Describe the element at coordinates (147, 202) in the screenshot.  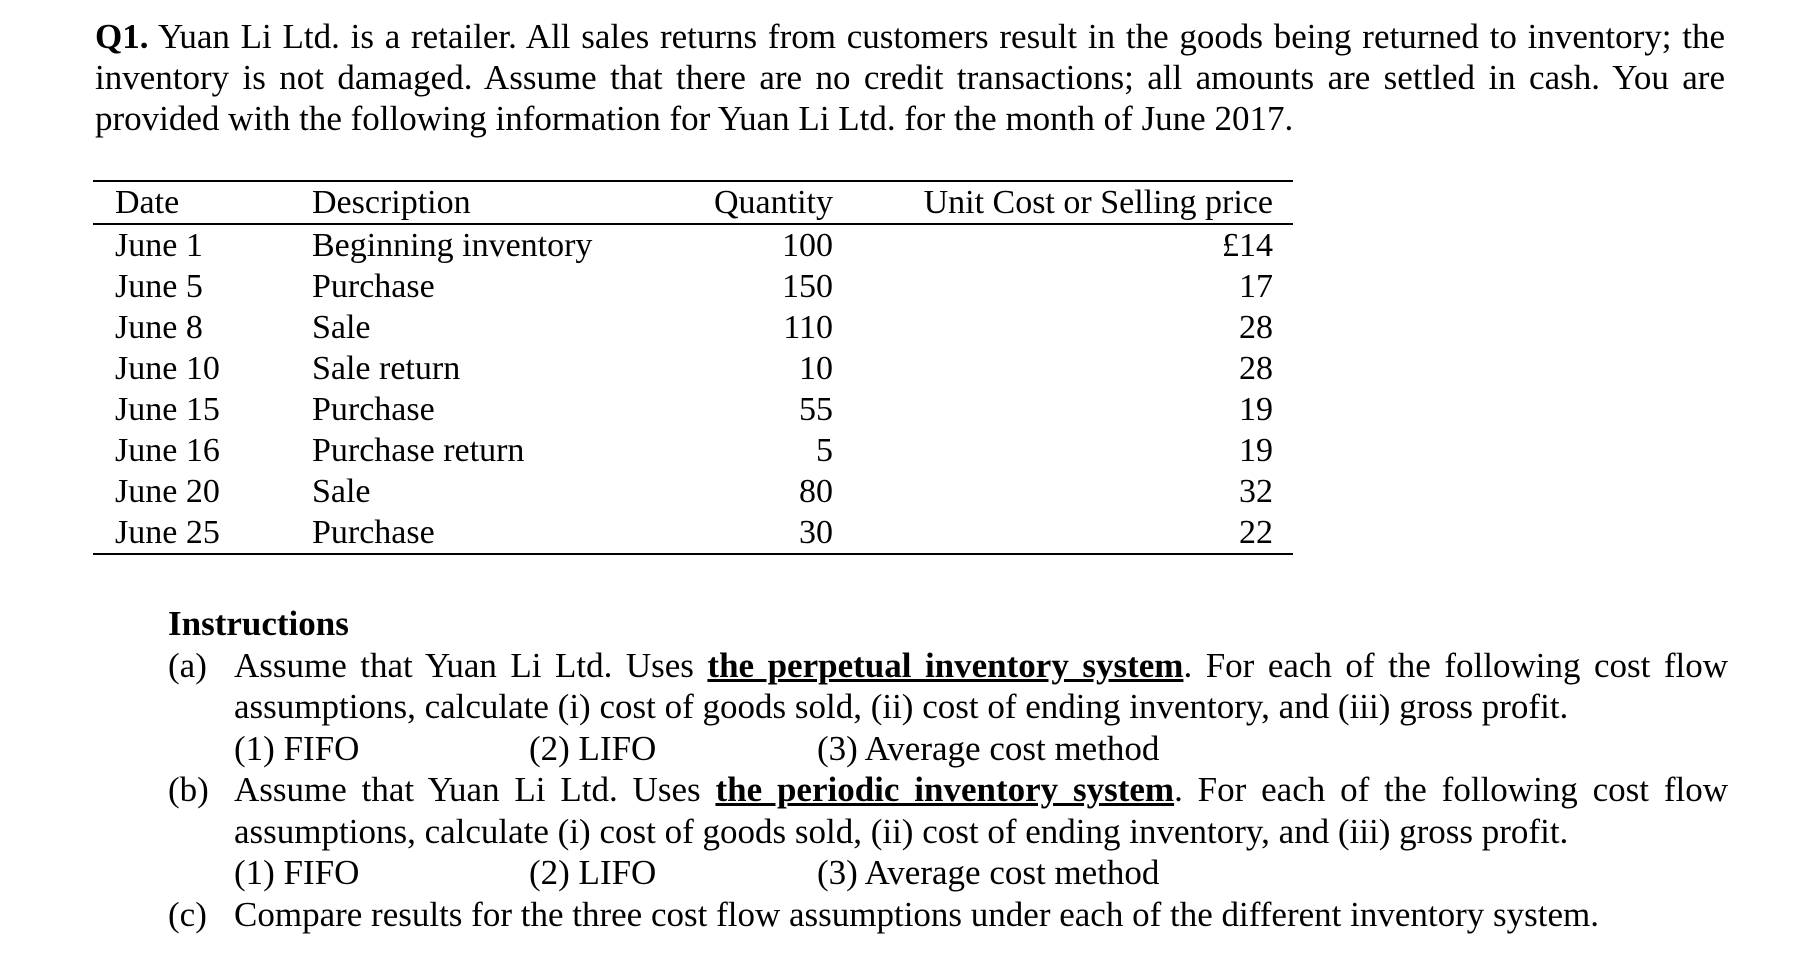
I see `header-date: Date` at that location.